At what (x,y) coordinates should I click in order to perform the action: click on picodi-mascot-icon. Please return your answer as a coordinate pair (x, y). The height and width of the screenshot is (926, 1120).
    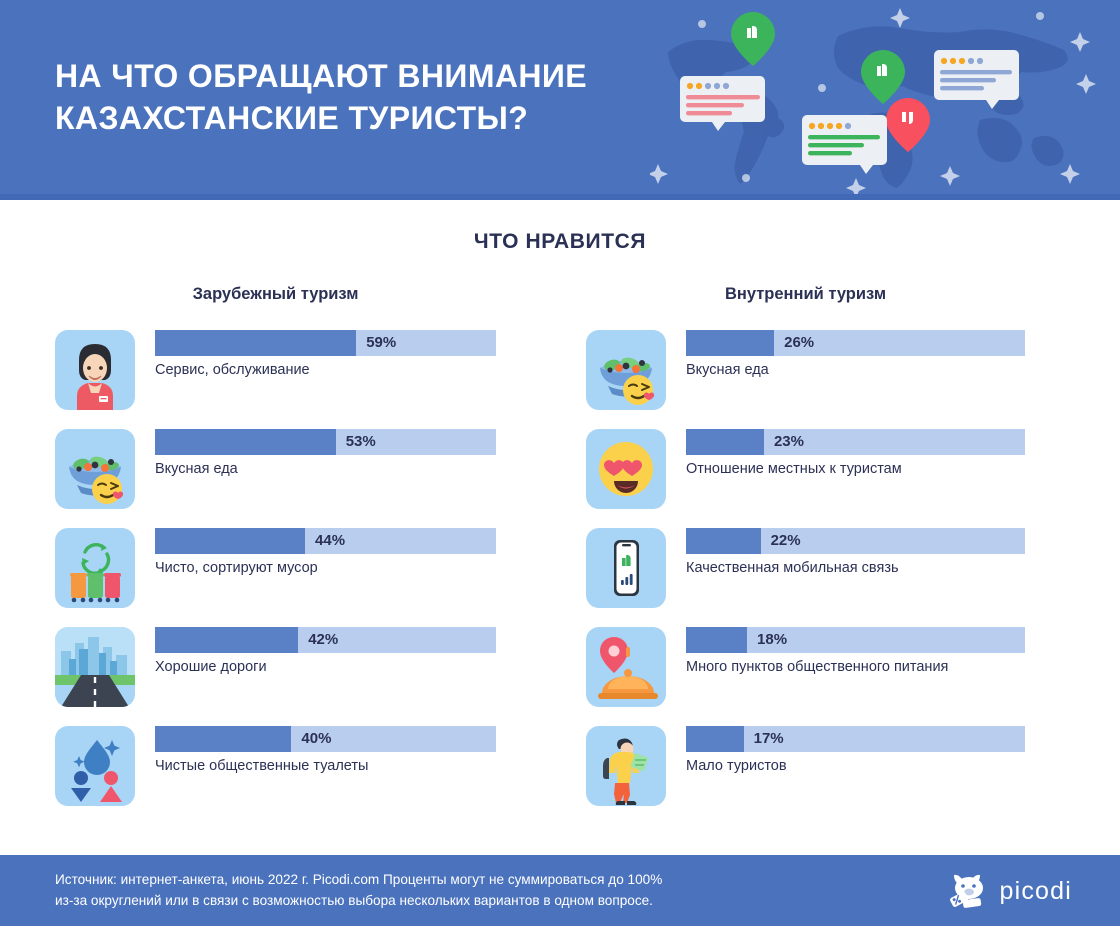
    Looking at the image, I should click on (970, 891).